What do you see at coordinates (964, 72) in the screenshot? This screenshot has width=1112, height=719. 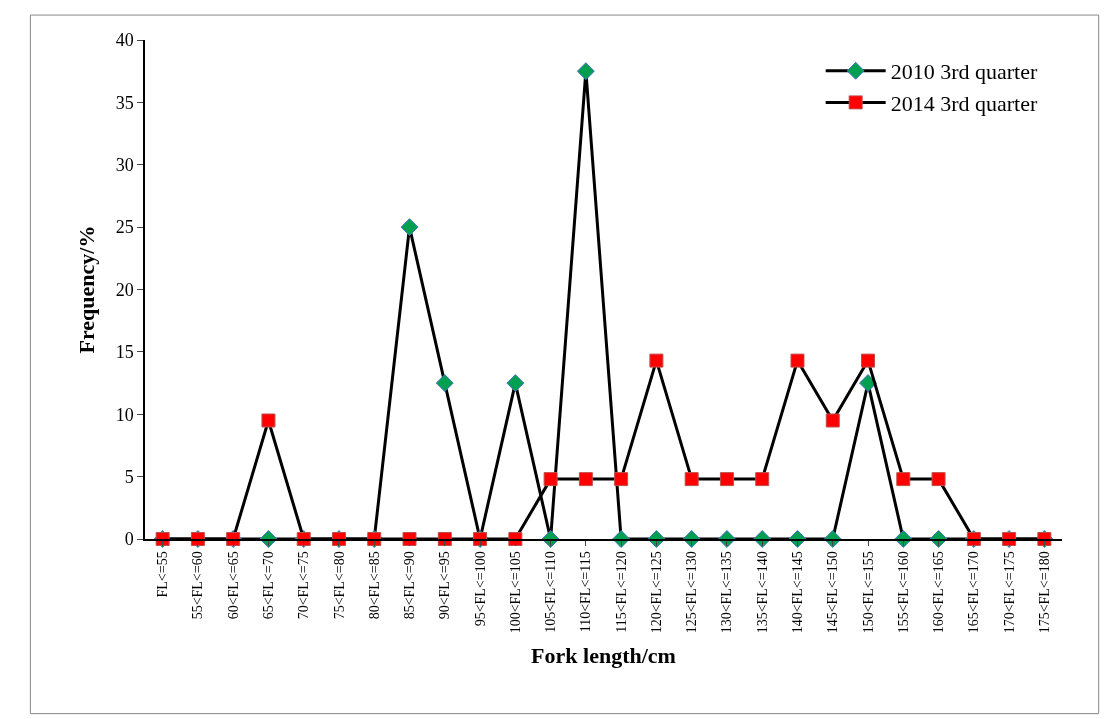 I see `legend-label: 2010 3rd quarter` at bounding box center [964, 72].